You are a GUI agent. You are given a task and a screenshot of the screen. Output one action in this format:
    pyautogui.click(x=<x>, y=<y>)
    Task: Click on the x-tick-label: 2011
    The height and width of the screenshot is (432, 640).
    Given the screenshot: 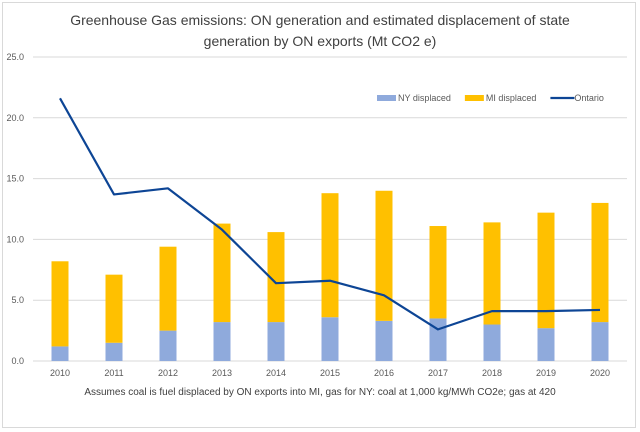 What is the action you would take?
    pyautogui.click(x=113, y=373)
    